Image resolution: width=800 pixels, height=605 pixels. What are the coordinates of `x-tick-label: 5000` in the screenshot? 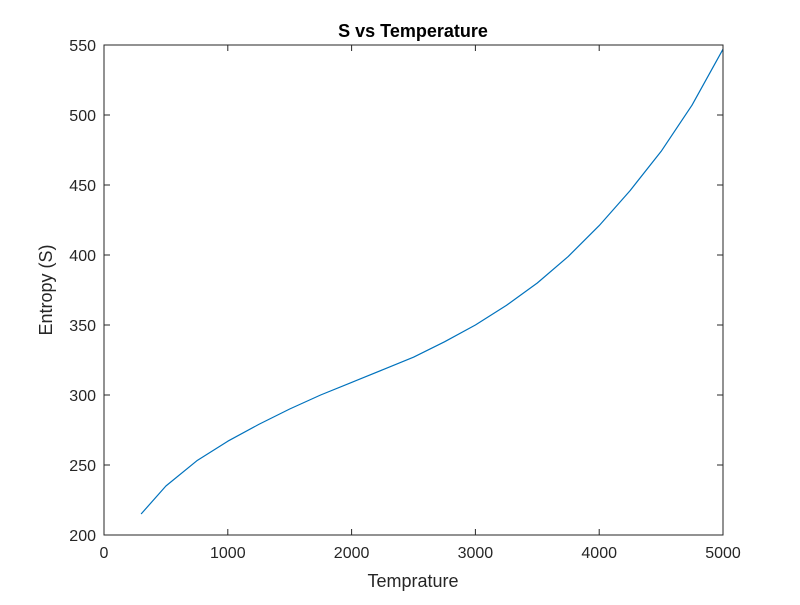 It's located at (723, 553).